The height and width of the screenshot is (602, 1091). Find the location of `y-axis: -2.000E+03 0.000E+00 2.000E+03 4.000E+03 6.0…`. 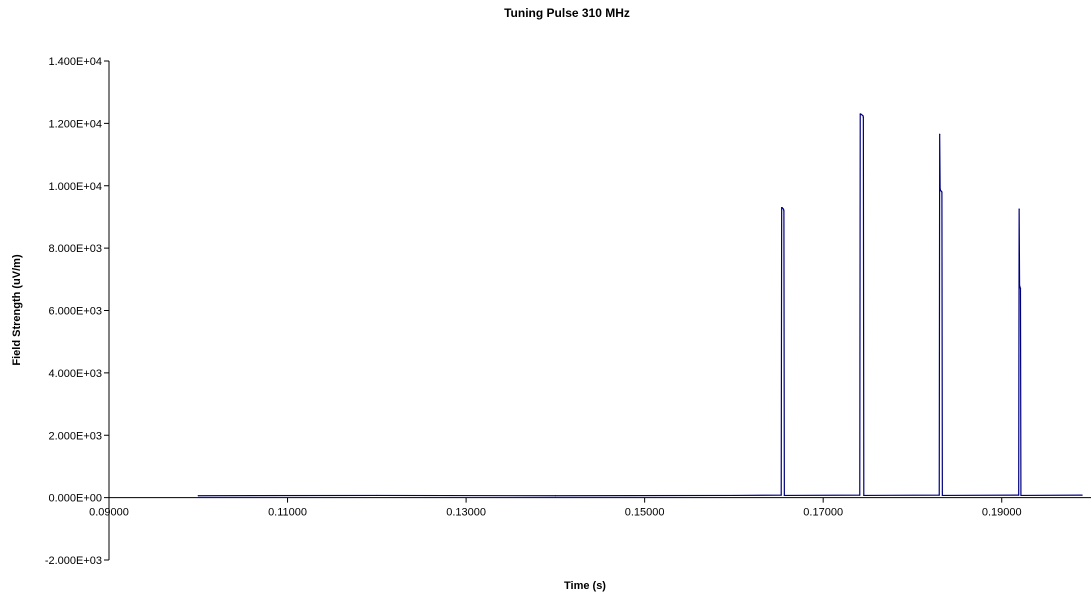

y-axis: -2.000E+03 0.000E+00 2.000E+03 4.000E+03 6.0… is located at coordinates (77, 311).